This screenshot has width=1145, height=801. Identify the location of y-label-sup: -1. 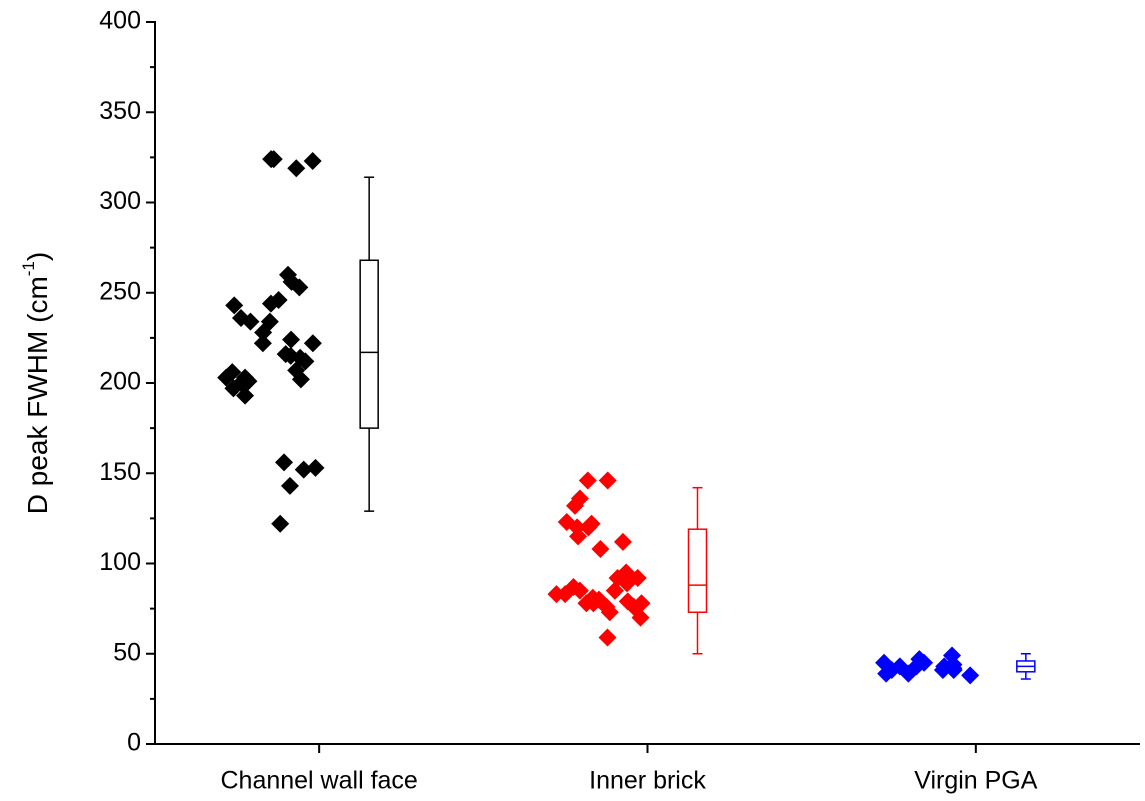
(28, 268).